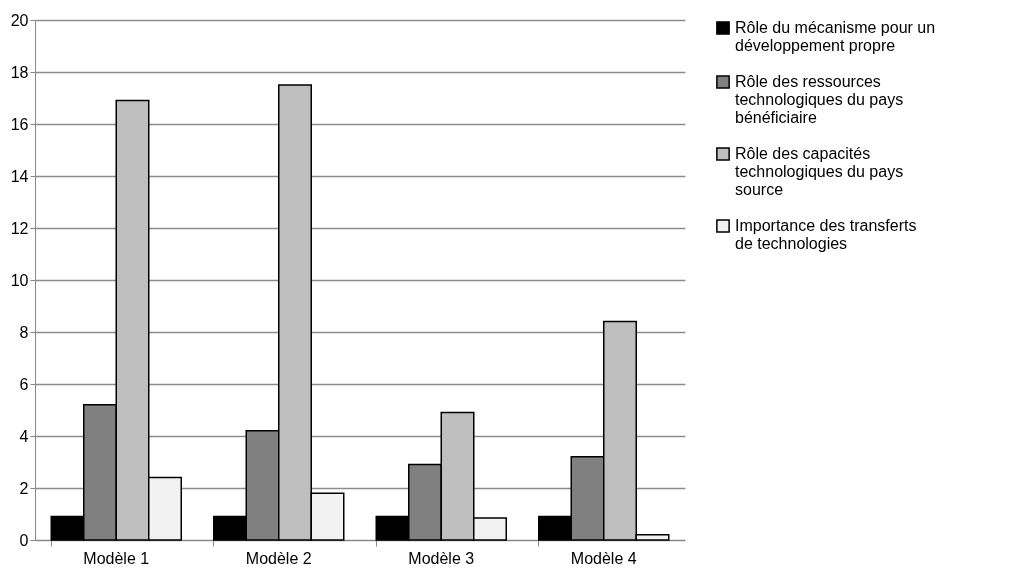  Describe the element at coordinates (24, 436) in the screenshot. I see `y-tick-label: 4` at that location.